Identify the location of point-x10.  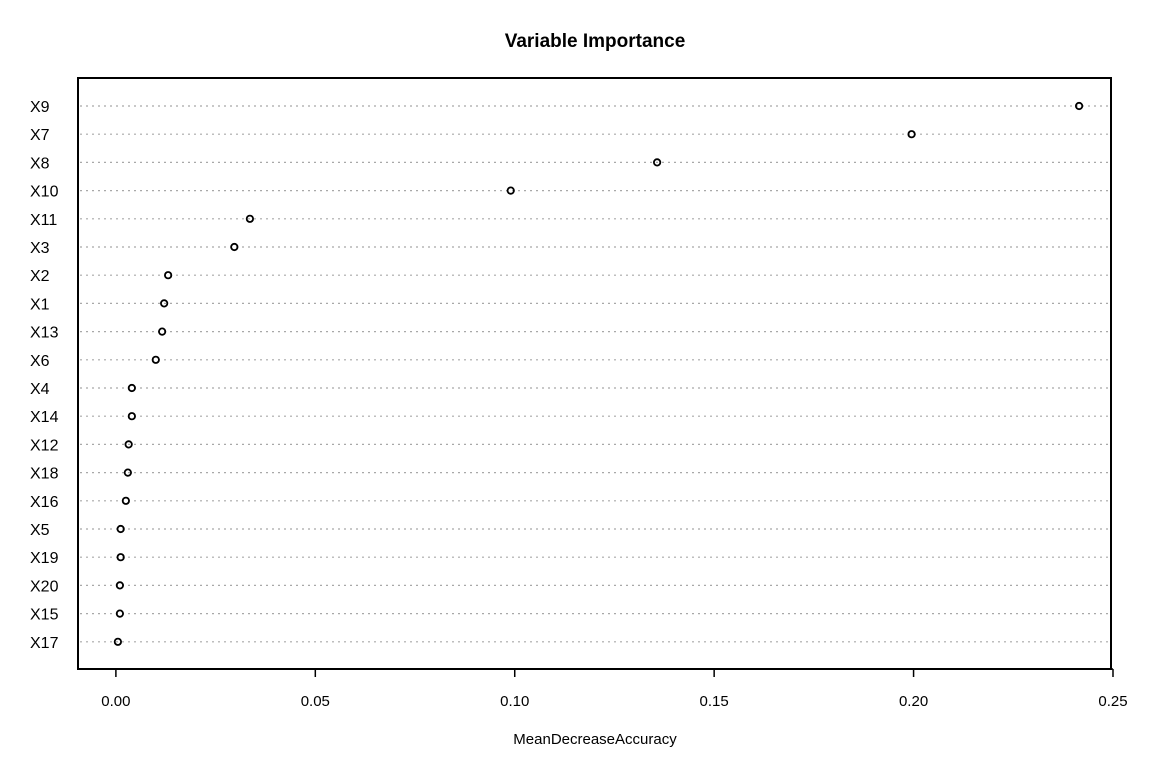
(510, 190).